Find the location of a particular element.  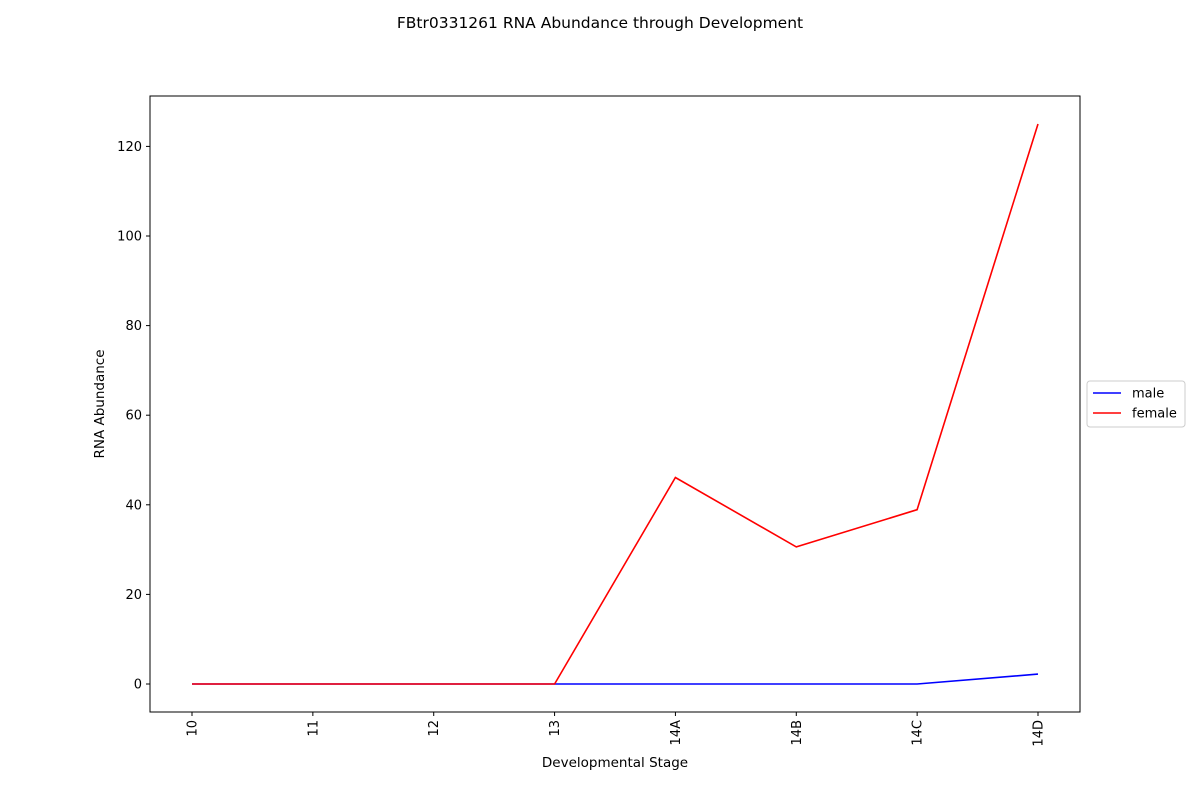

legend: male female is located at coordinates (1136, 404).